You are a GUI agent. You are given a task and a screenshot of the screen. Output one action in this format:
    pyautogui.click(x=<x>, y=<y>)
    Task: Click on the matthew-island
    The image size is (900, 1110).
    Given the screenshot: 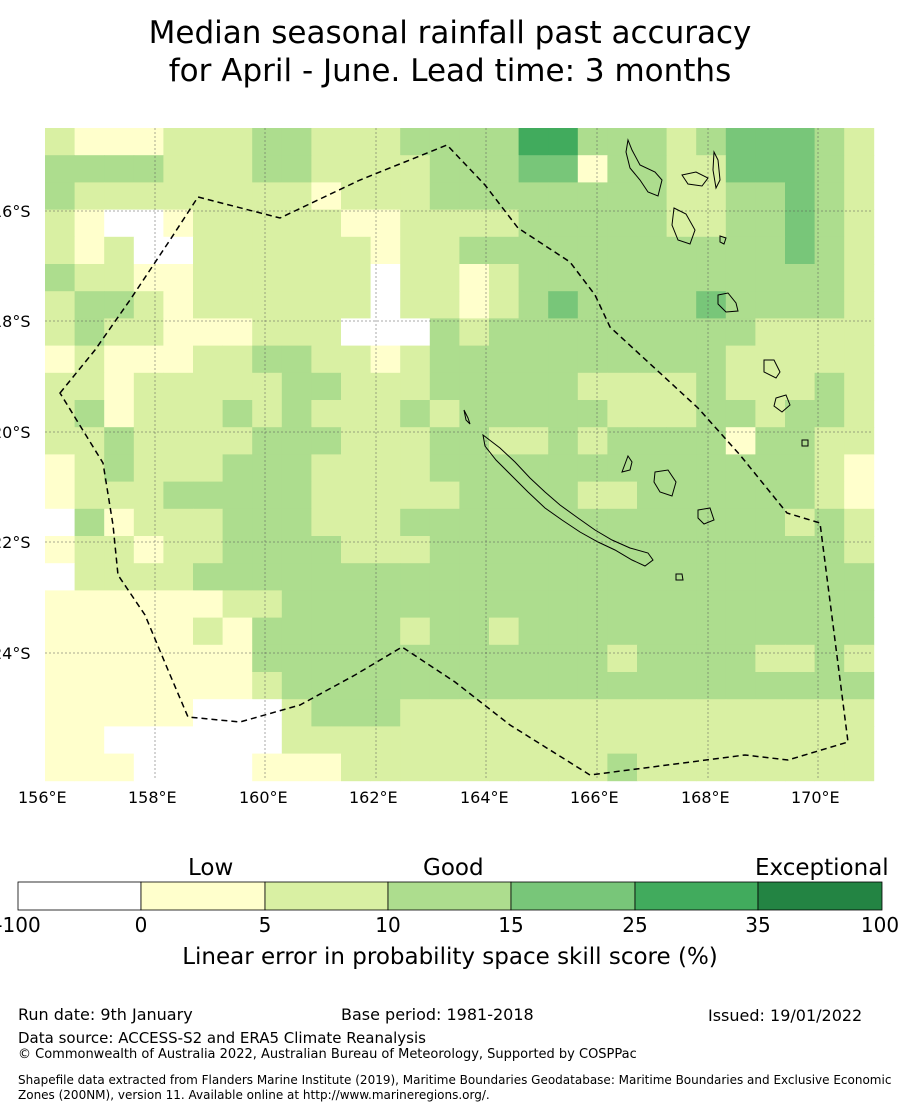 What is the action you would take?
    pyautogui.click(x=805, y=443)
    